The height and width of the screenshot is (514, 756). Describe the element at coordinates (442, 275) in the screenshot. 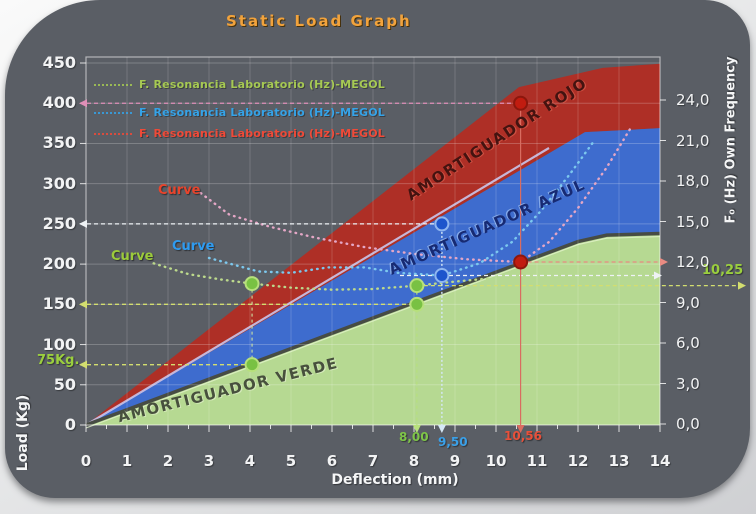

I see `azul-9.5mm-freq-dot` at that location.